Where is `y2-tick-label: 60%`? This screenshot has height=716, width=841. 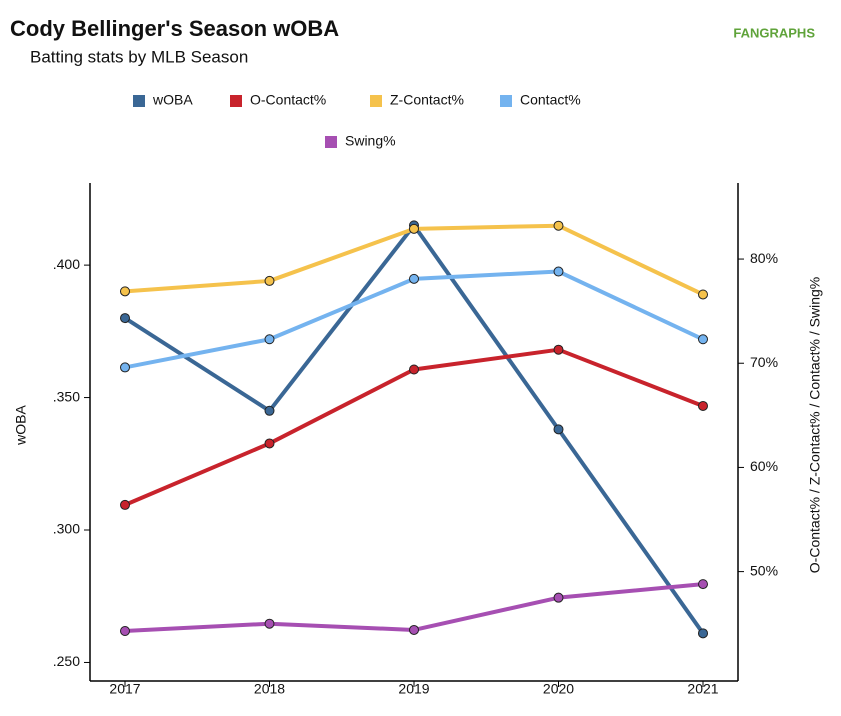 y2-tick-label: 60% is located at coordinates (764, 466).